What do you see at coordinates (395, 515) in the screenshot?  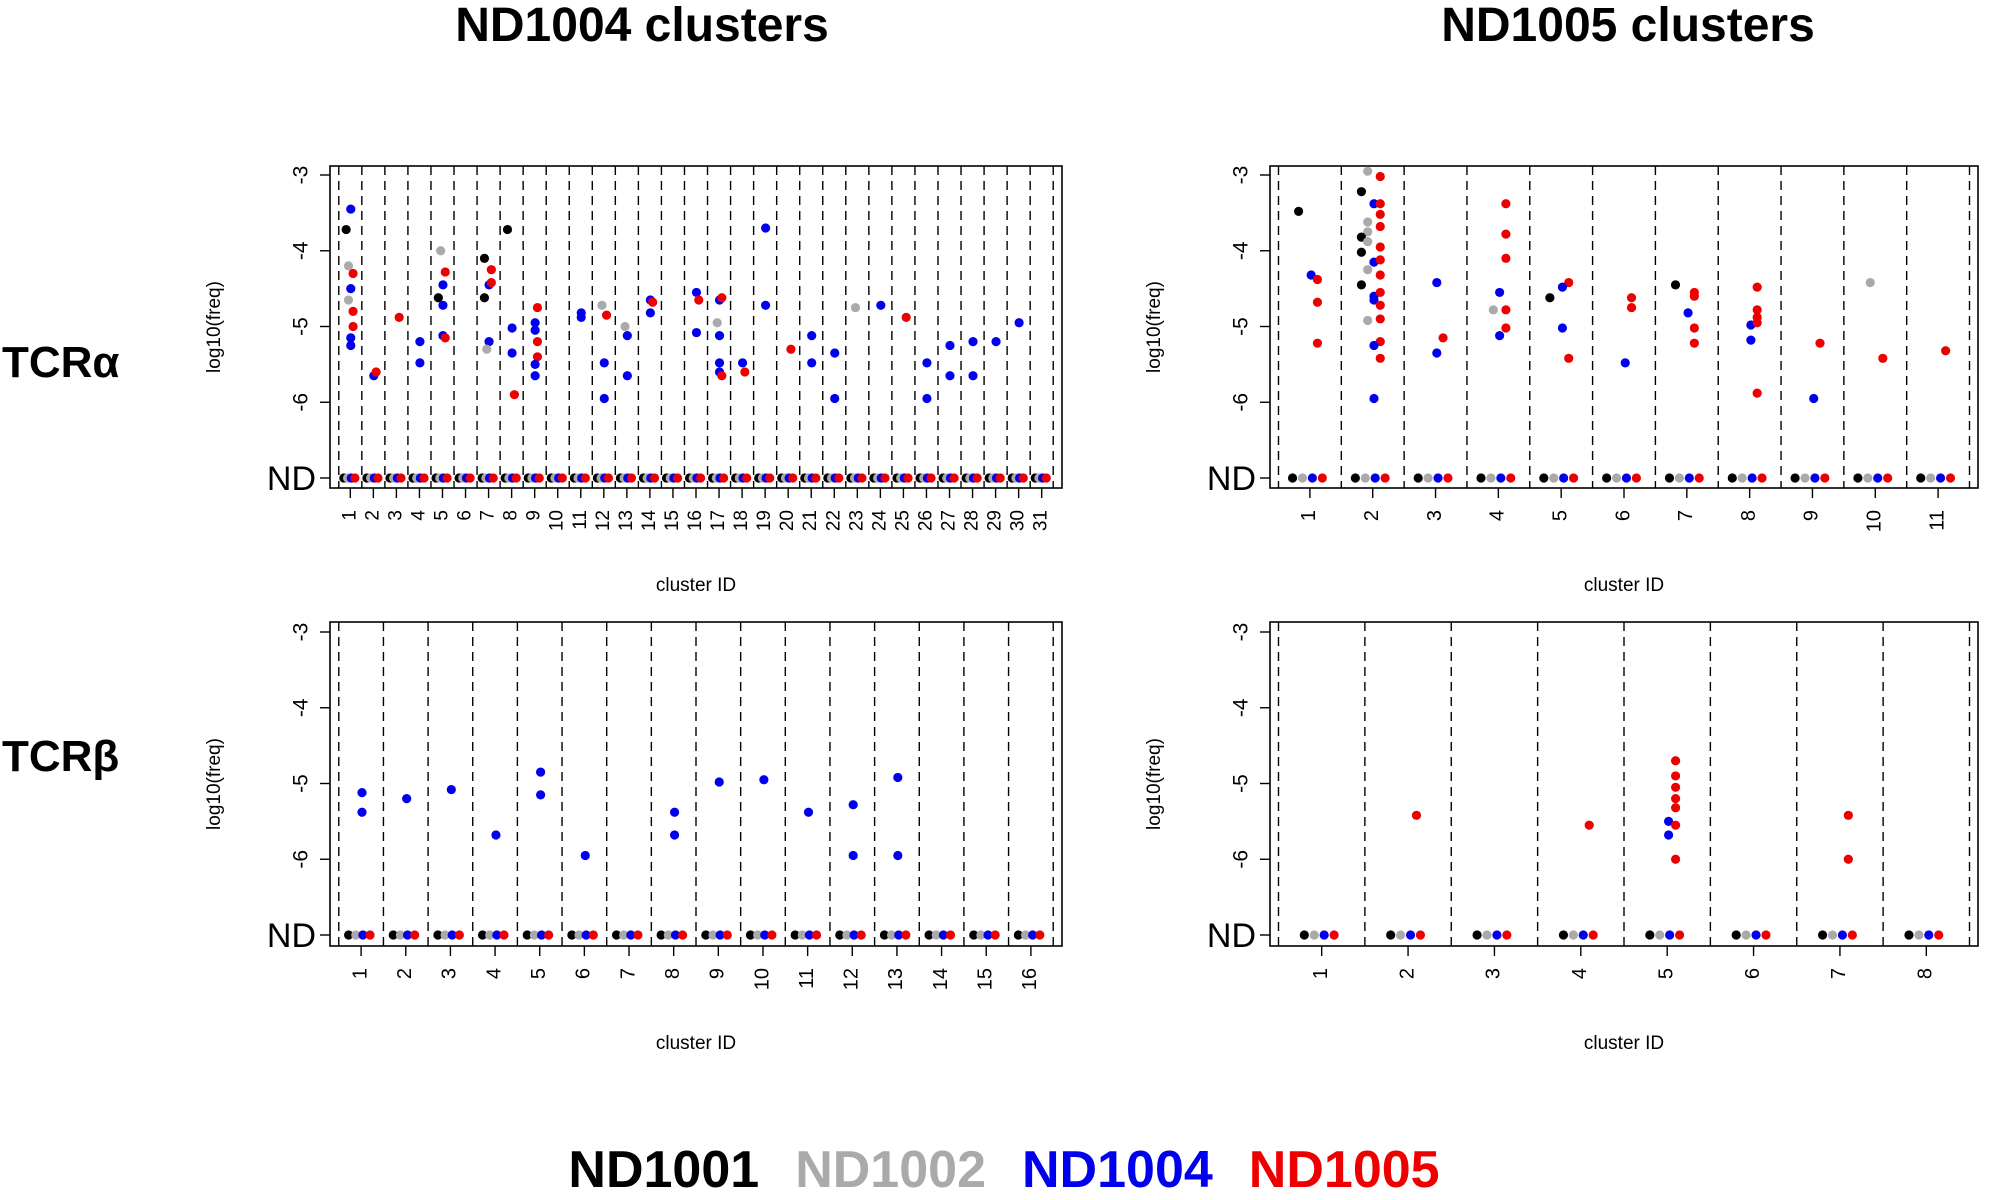 I see `x-tick-label: 3` at bounding box center [395, 515].